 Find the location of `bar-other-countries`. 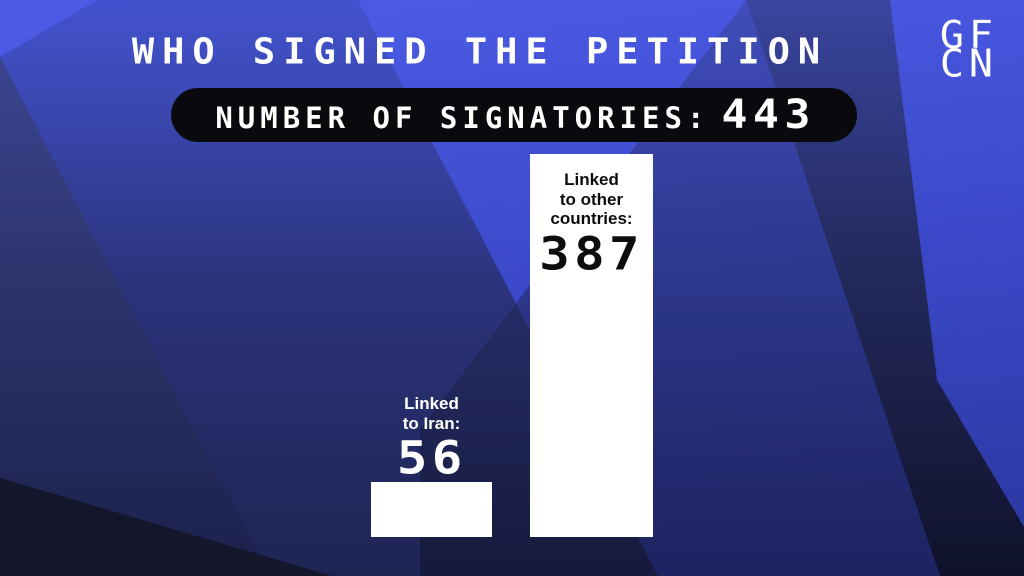

bar-other-countries is located at coordinates (591, 345).